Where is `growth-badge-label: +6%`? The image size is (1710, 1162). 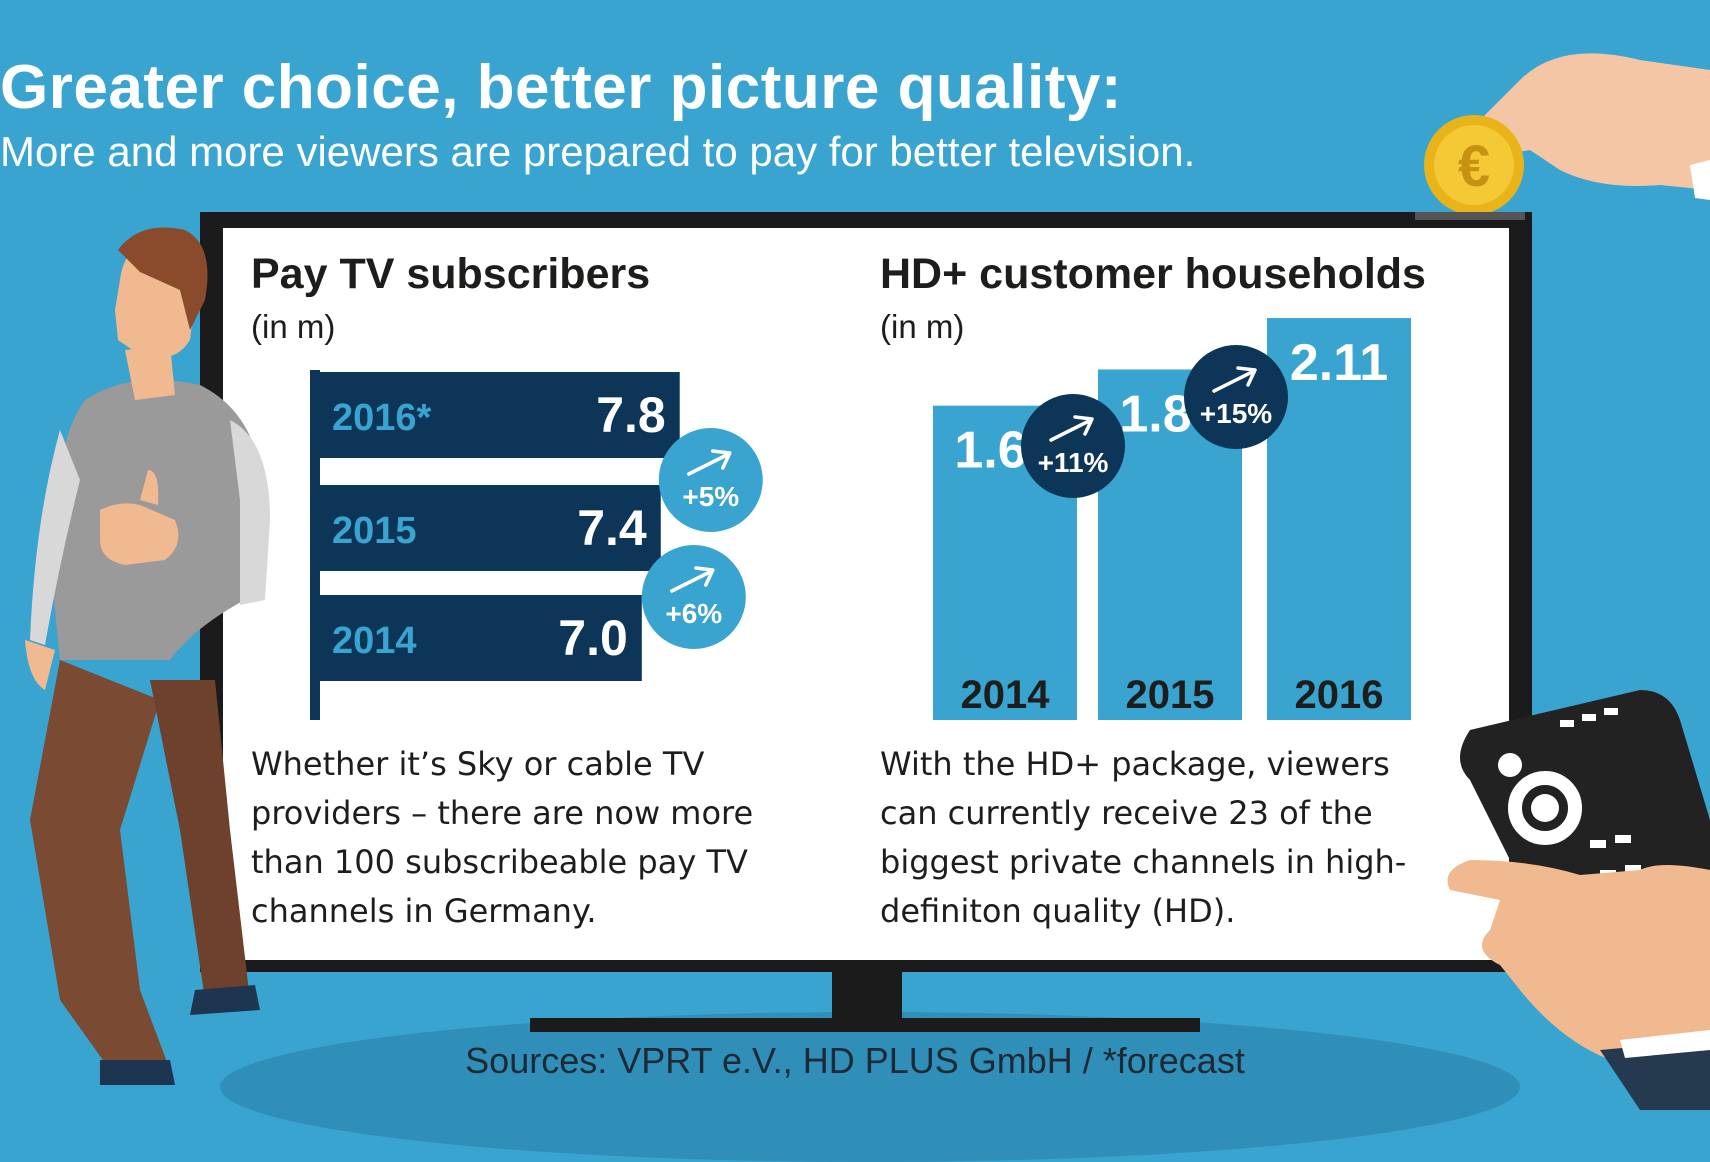
growth-badge-label: +6% is located at coordinates (693, 613).